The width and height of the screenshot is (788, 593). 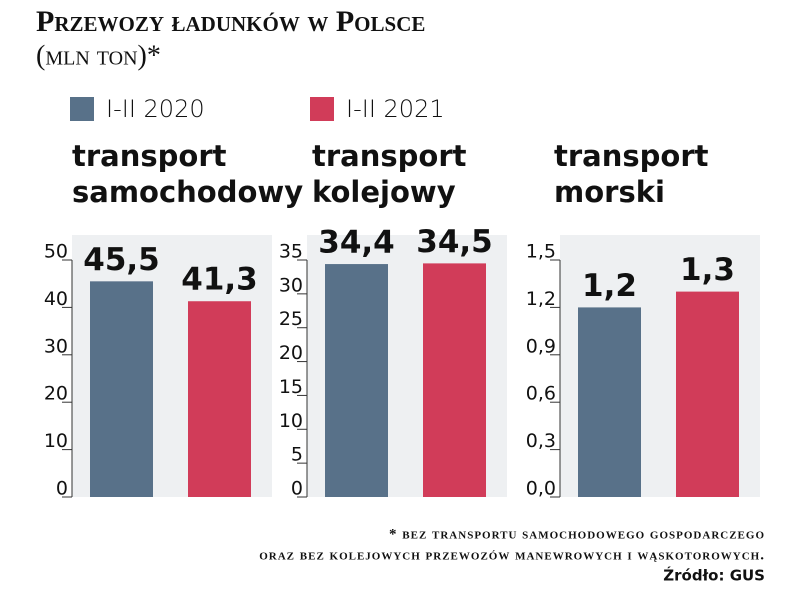 What do you see at coordinates (291, 387) in the screenshot?
I see `y-tick-label: 15` at bounding box center [291, 387].